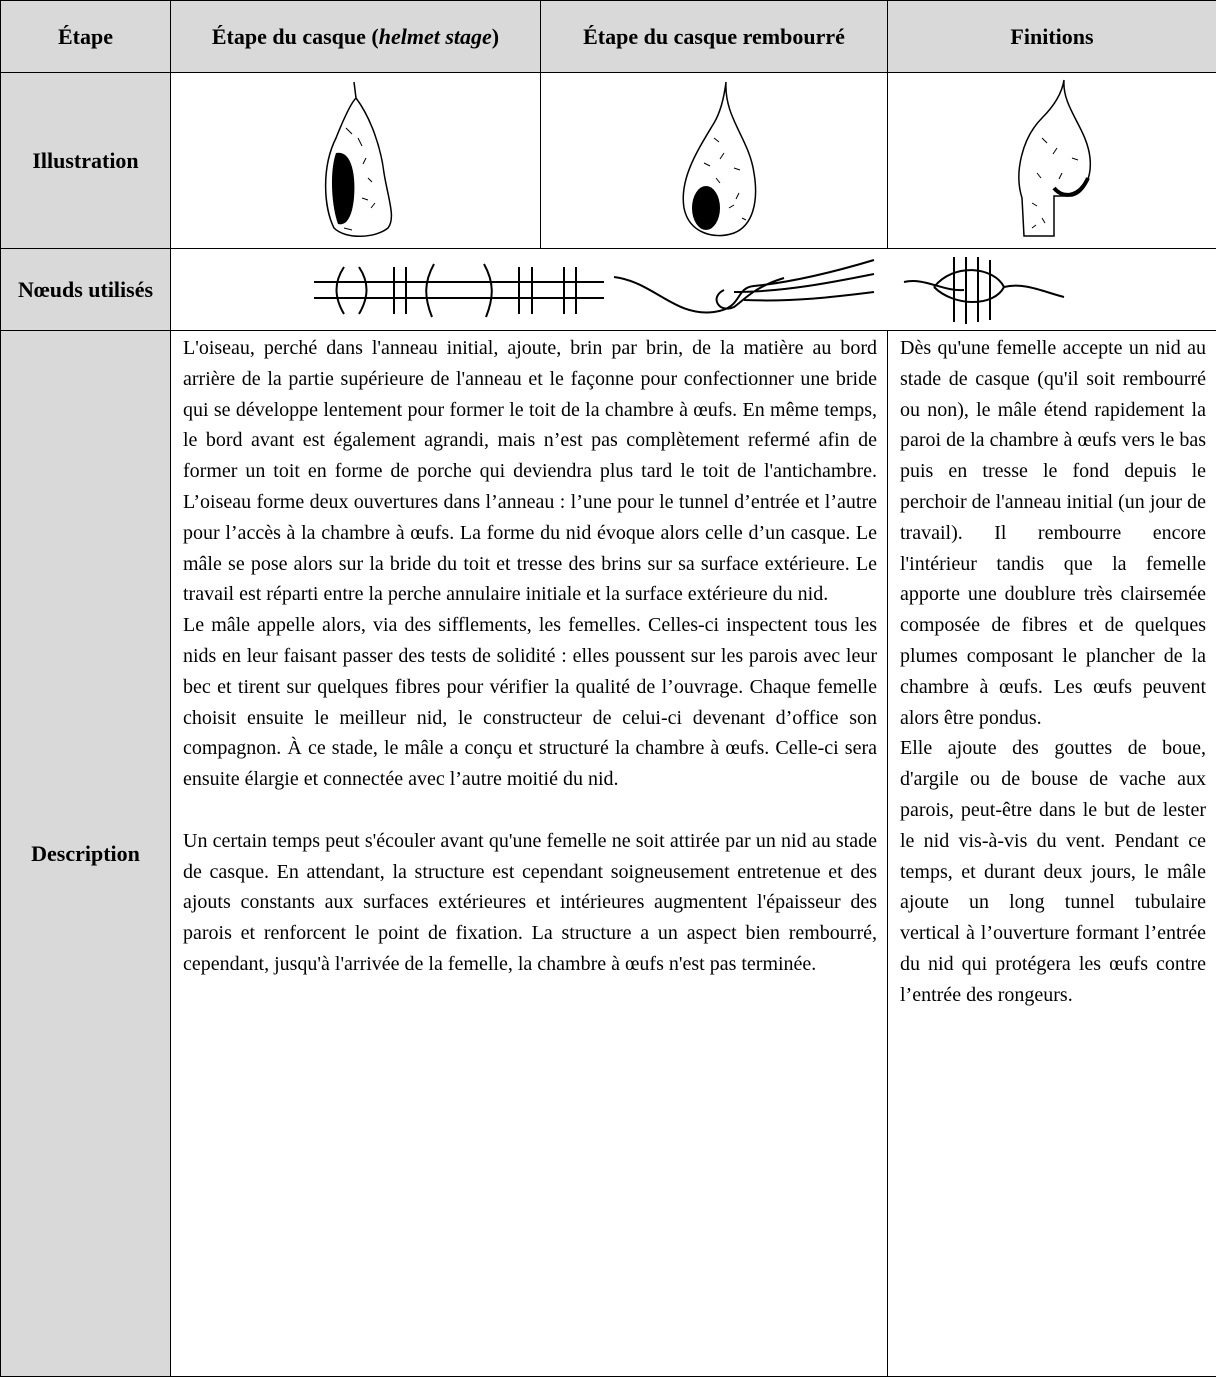 The image size is (1216, 1377). I want to click on knots-cell, so click(693, 290).